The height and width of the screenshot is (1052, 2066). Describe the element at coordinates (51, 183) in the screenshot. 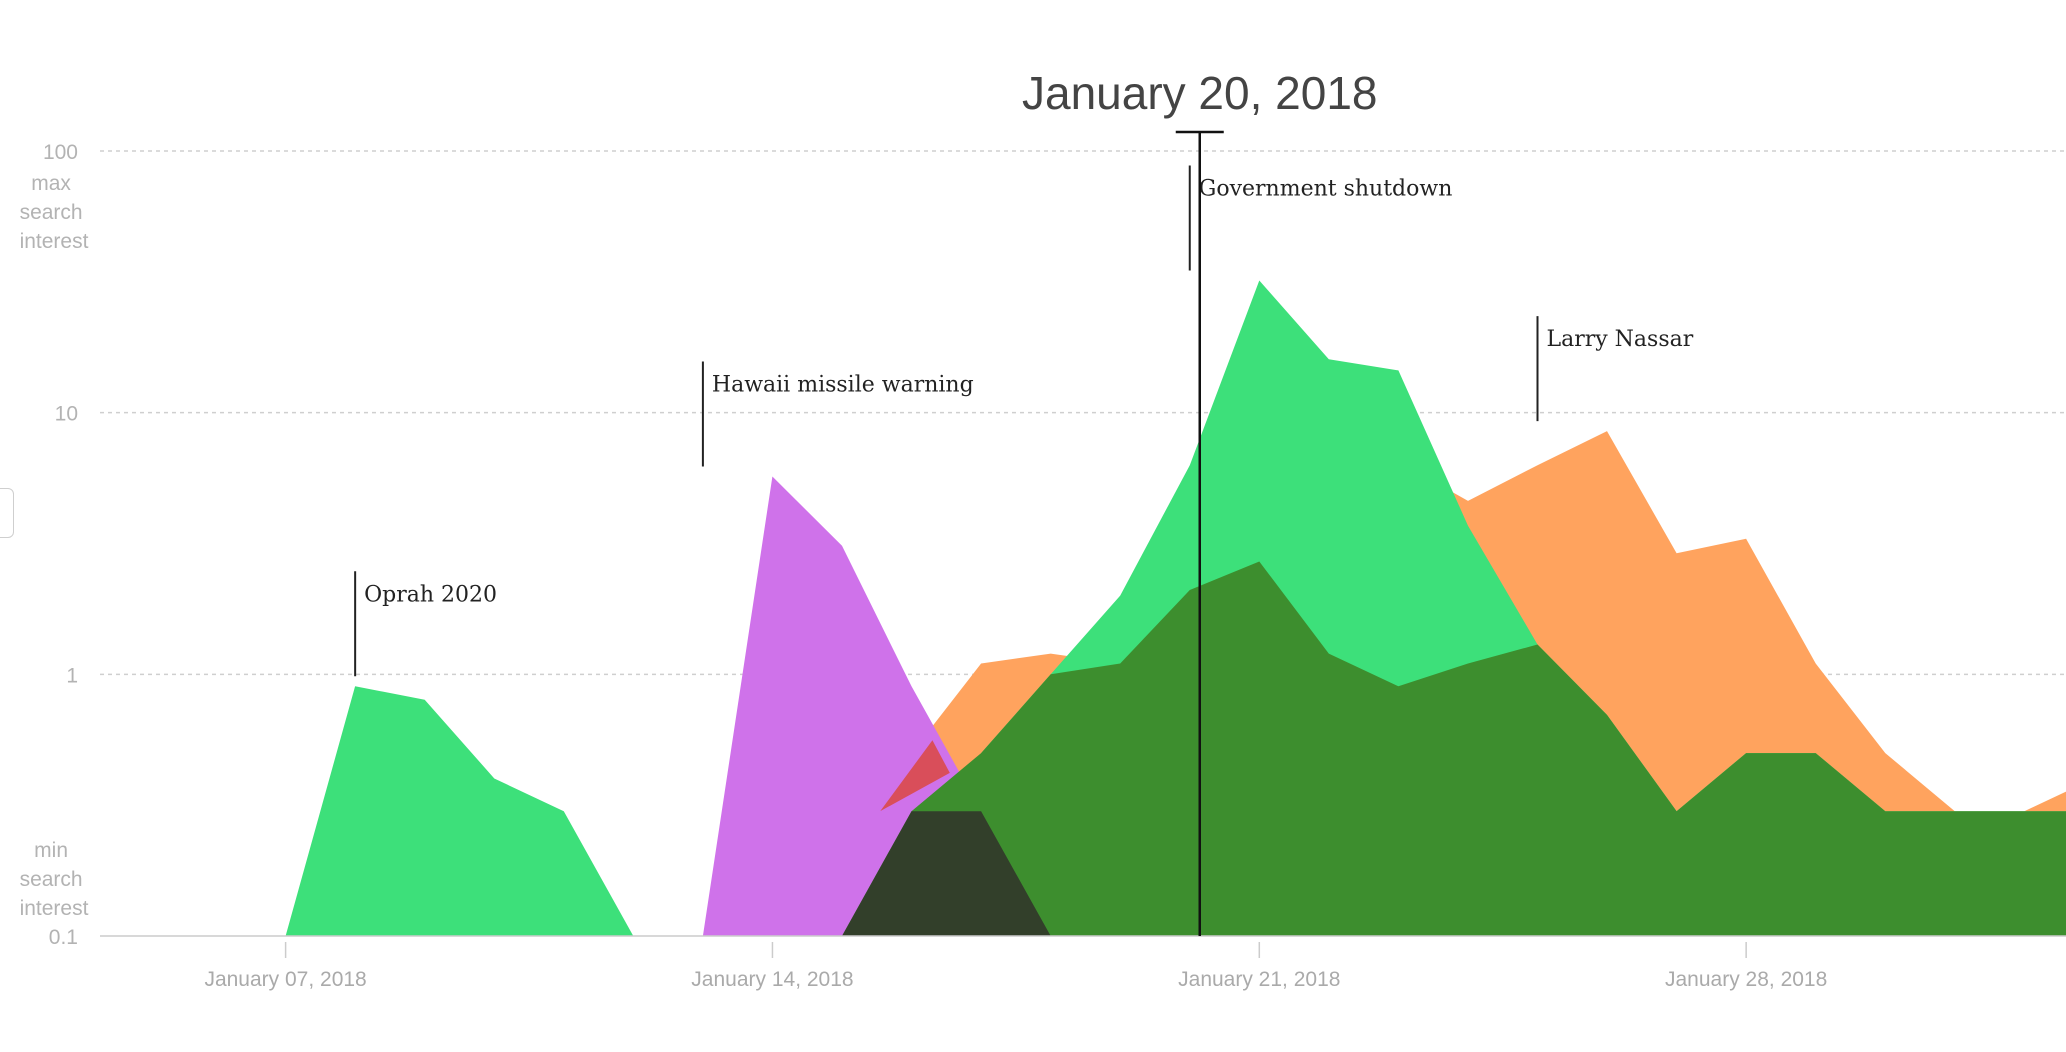

I see `y-max-label-line-1: max` at that location.